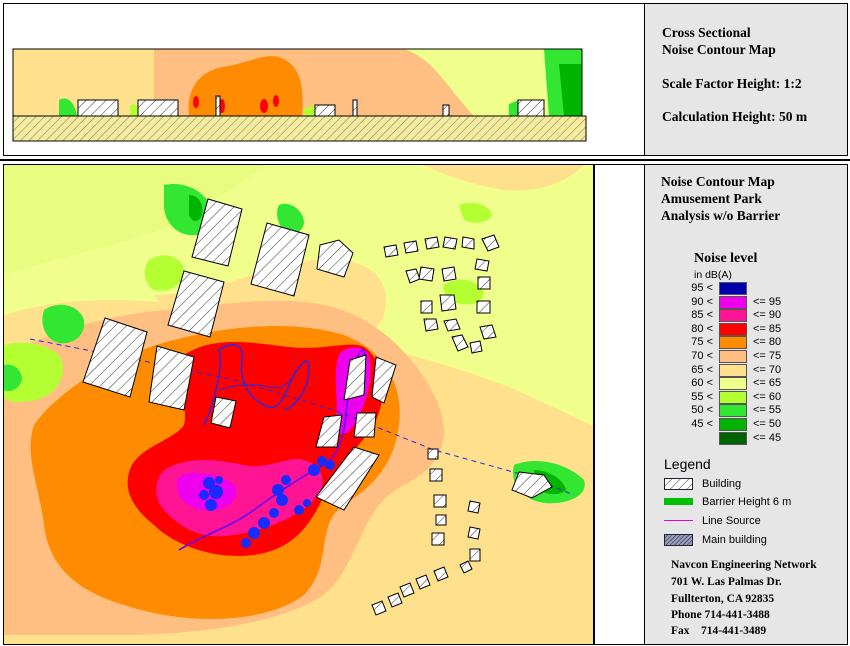  What do you see at coordinates (702, 410) in the screenshot?
I see `noise-level-lower: 50 <` at bounding box center [702, 410].